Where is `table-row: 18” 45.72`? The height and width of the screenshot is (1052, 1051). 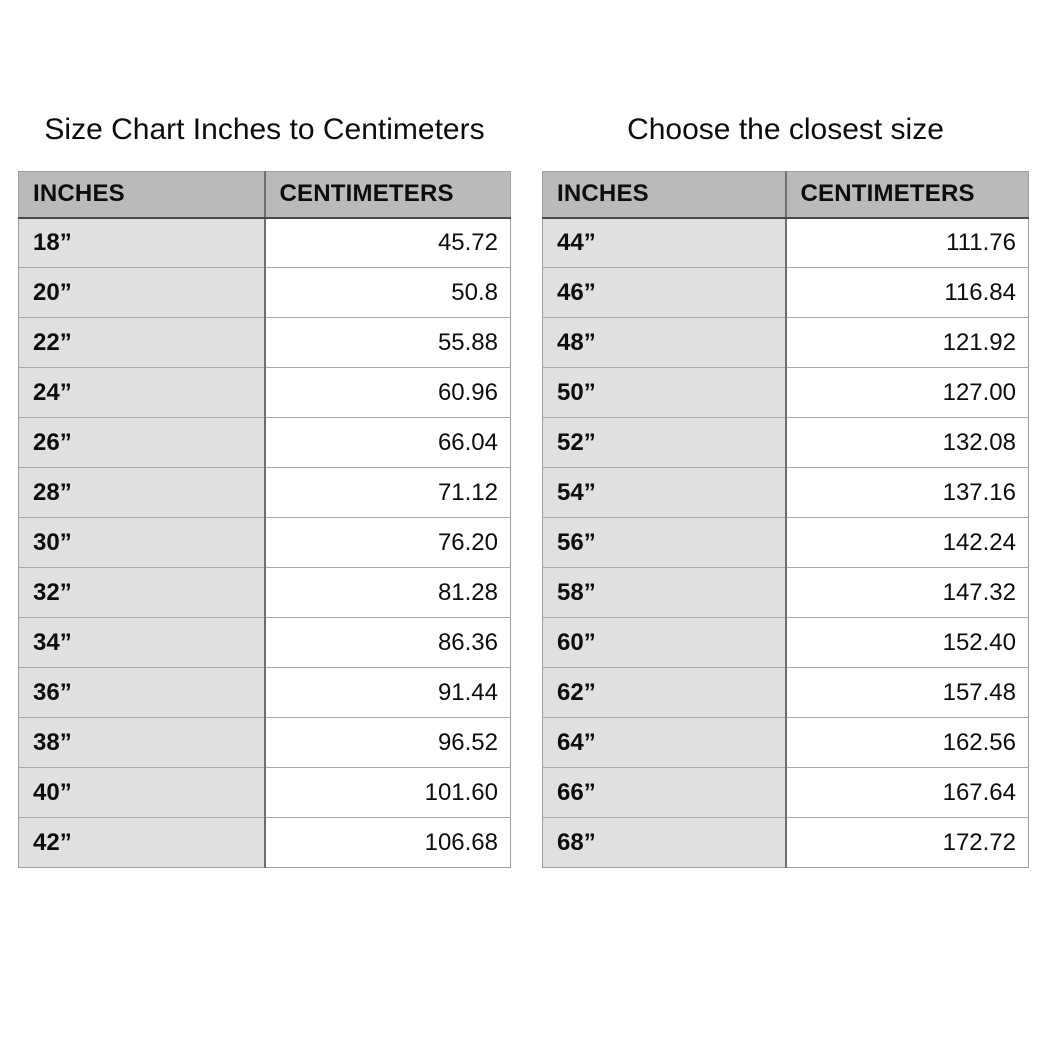
table-row: 18” 45.72 is located at coordinates (264, 242).